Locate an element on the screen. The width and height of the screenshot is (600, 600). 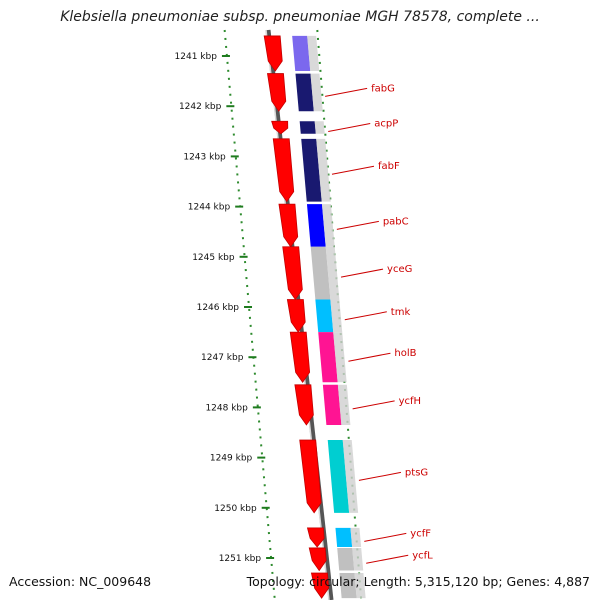
gene-label: pabC is located at coordinates (396, 221).